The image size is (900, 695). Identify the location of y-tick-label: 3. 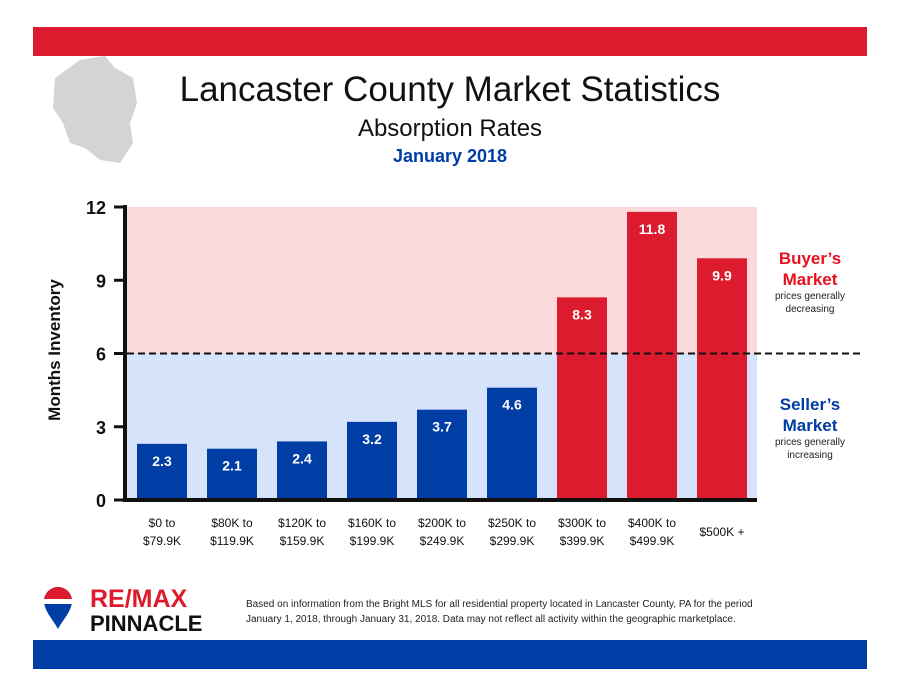
(101, 428).